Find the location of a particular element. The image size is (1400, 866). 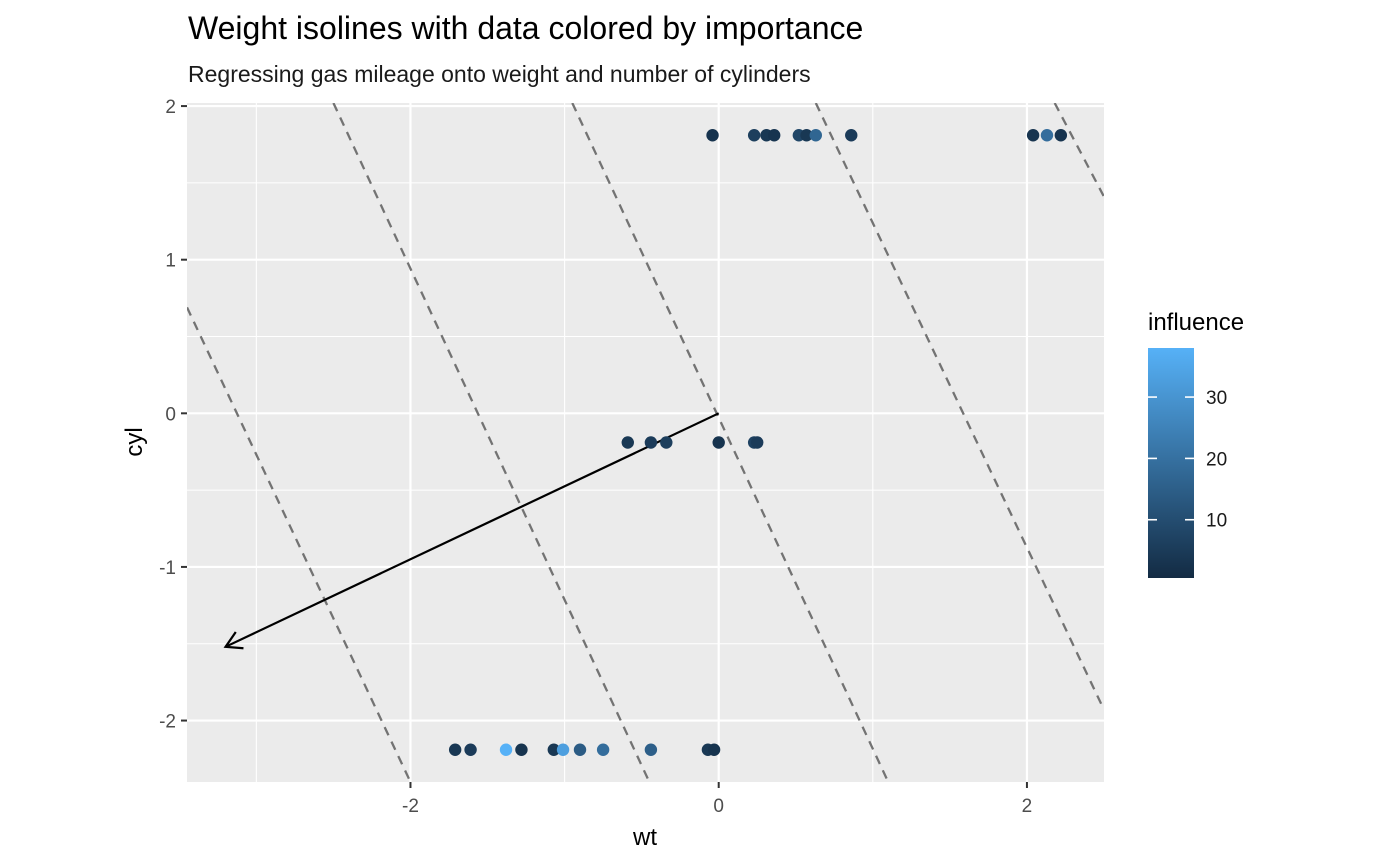

legend-title: influence is located at coordinates (1196, 322).